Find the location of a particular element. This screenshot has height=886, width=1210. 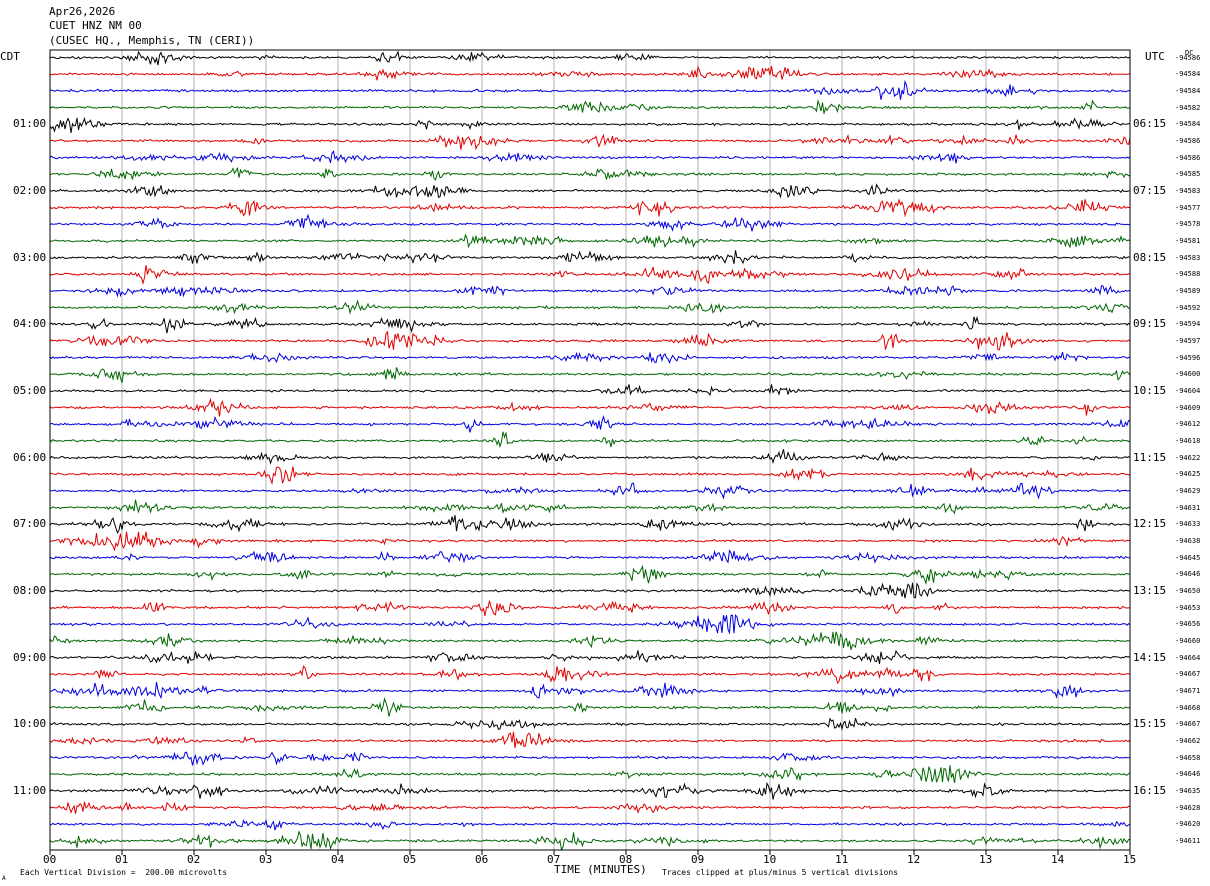

x-tick-label: 14 is located at coordinates (1058, 859).